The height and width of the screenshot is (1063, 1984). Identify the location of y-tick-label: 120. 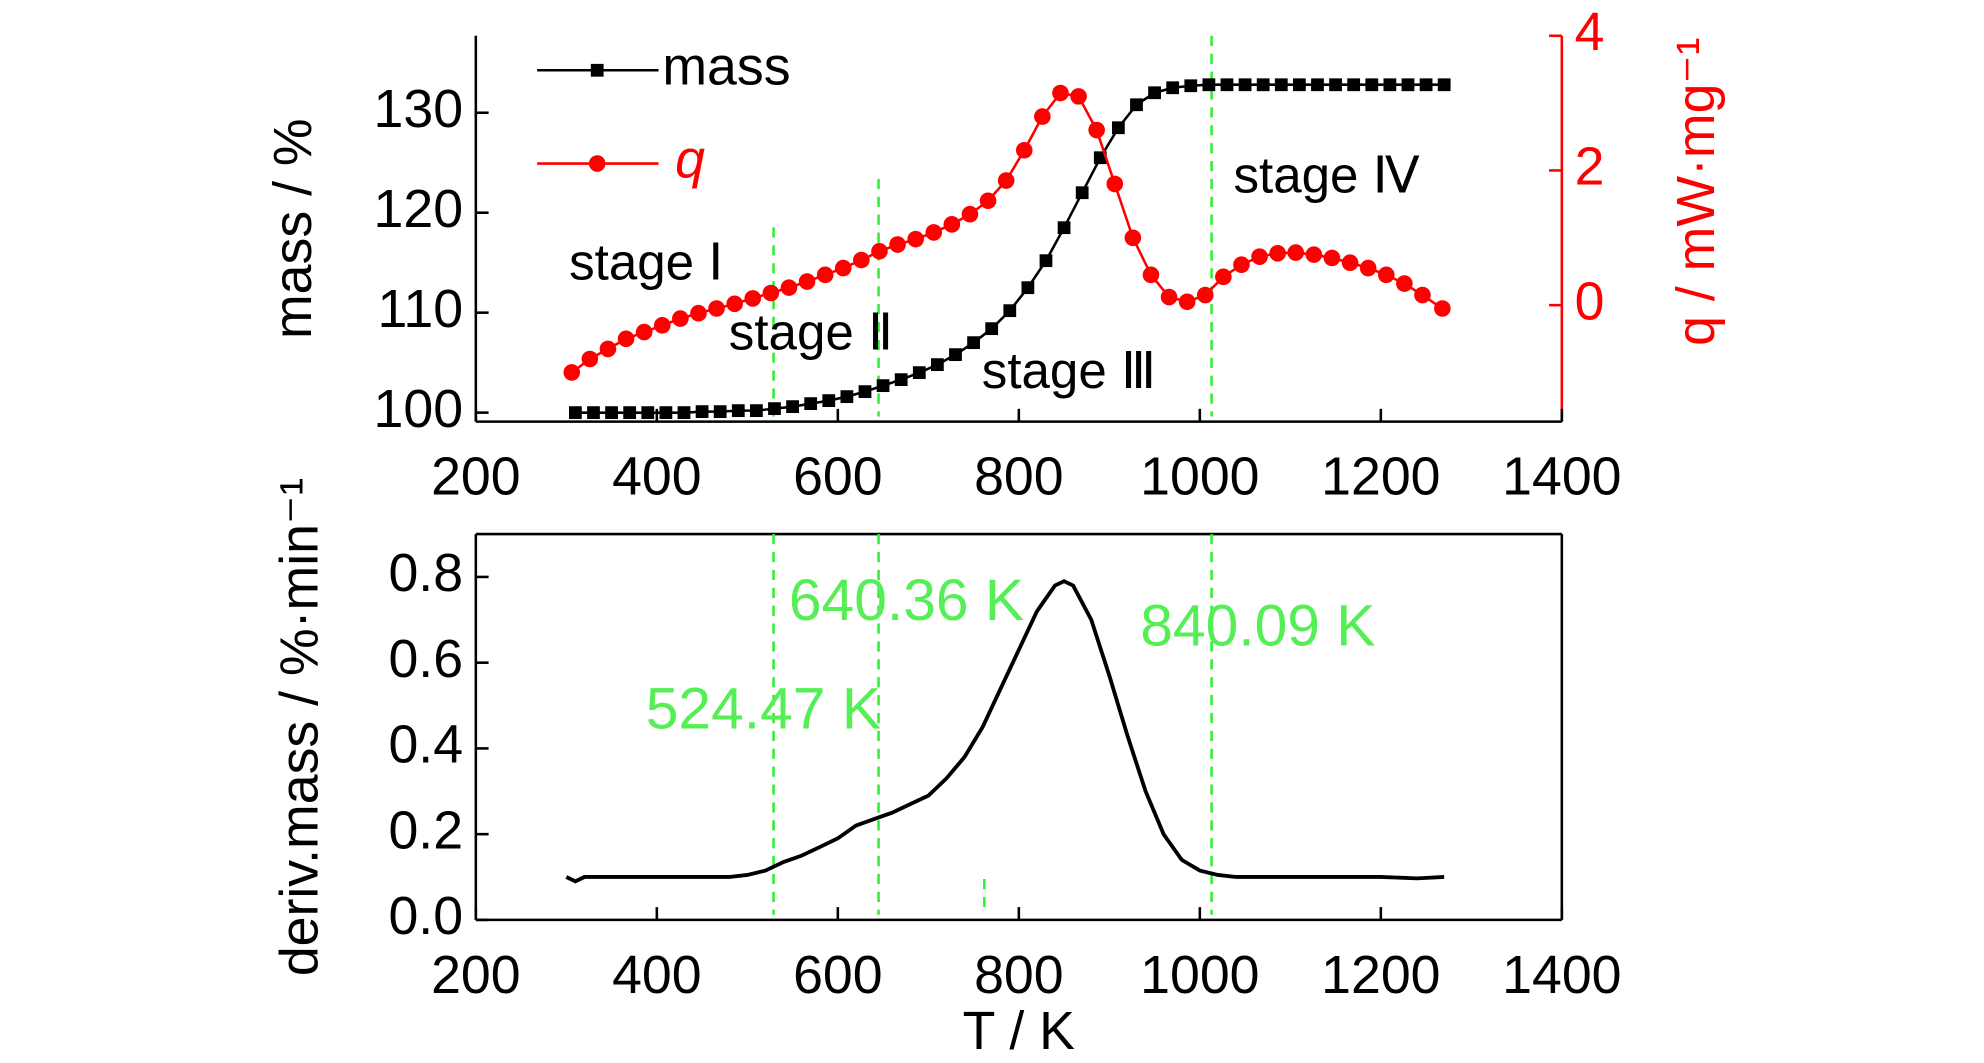
(419, 209).